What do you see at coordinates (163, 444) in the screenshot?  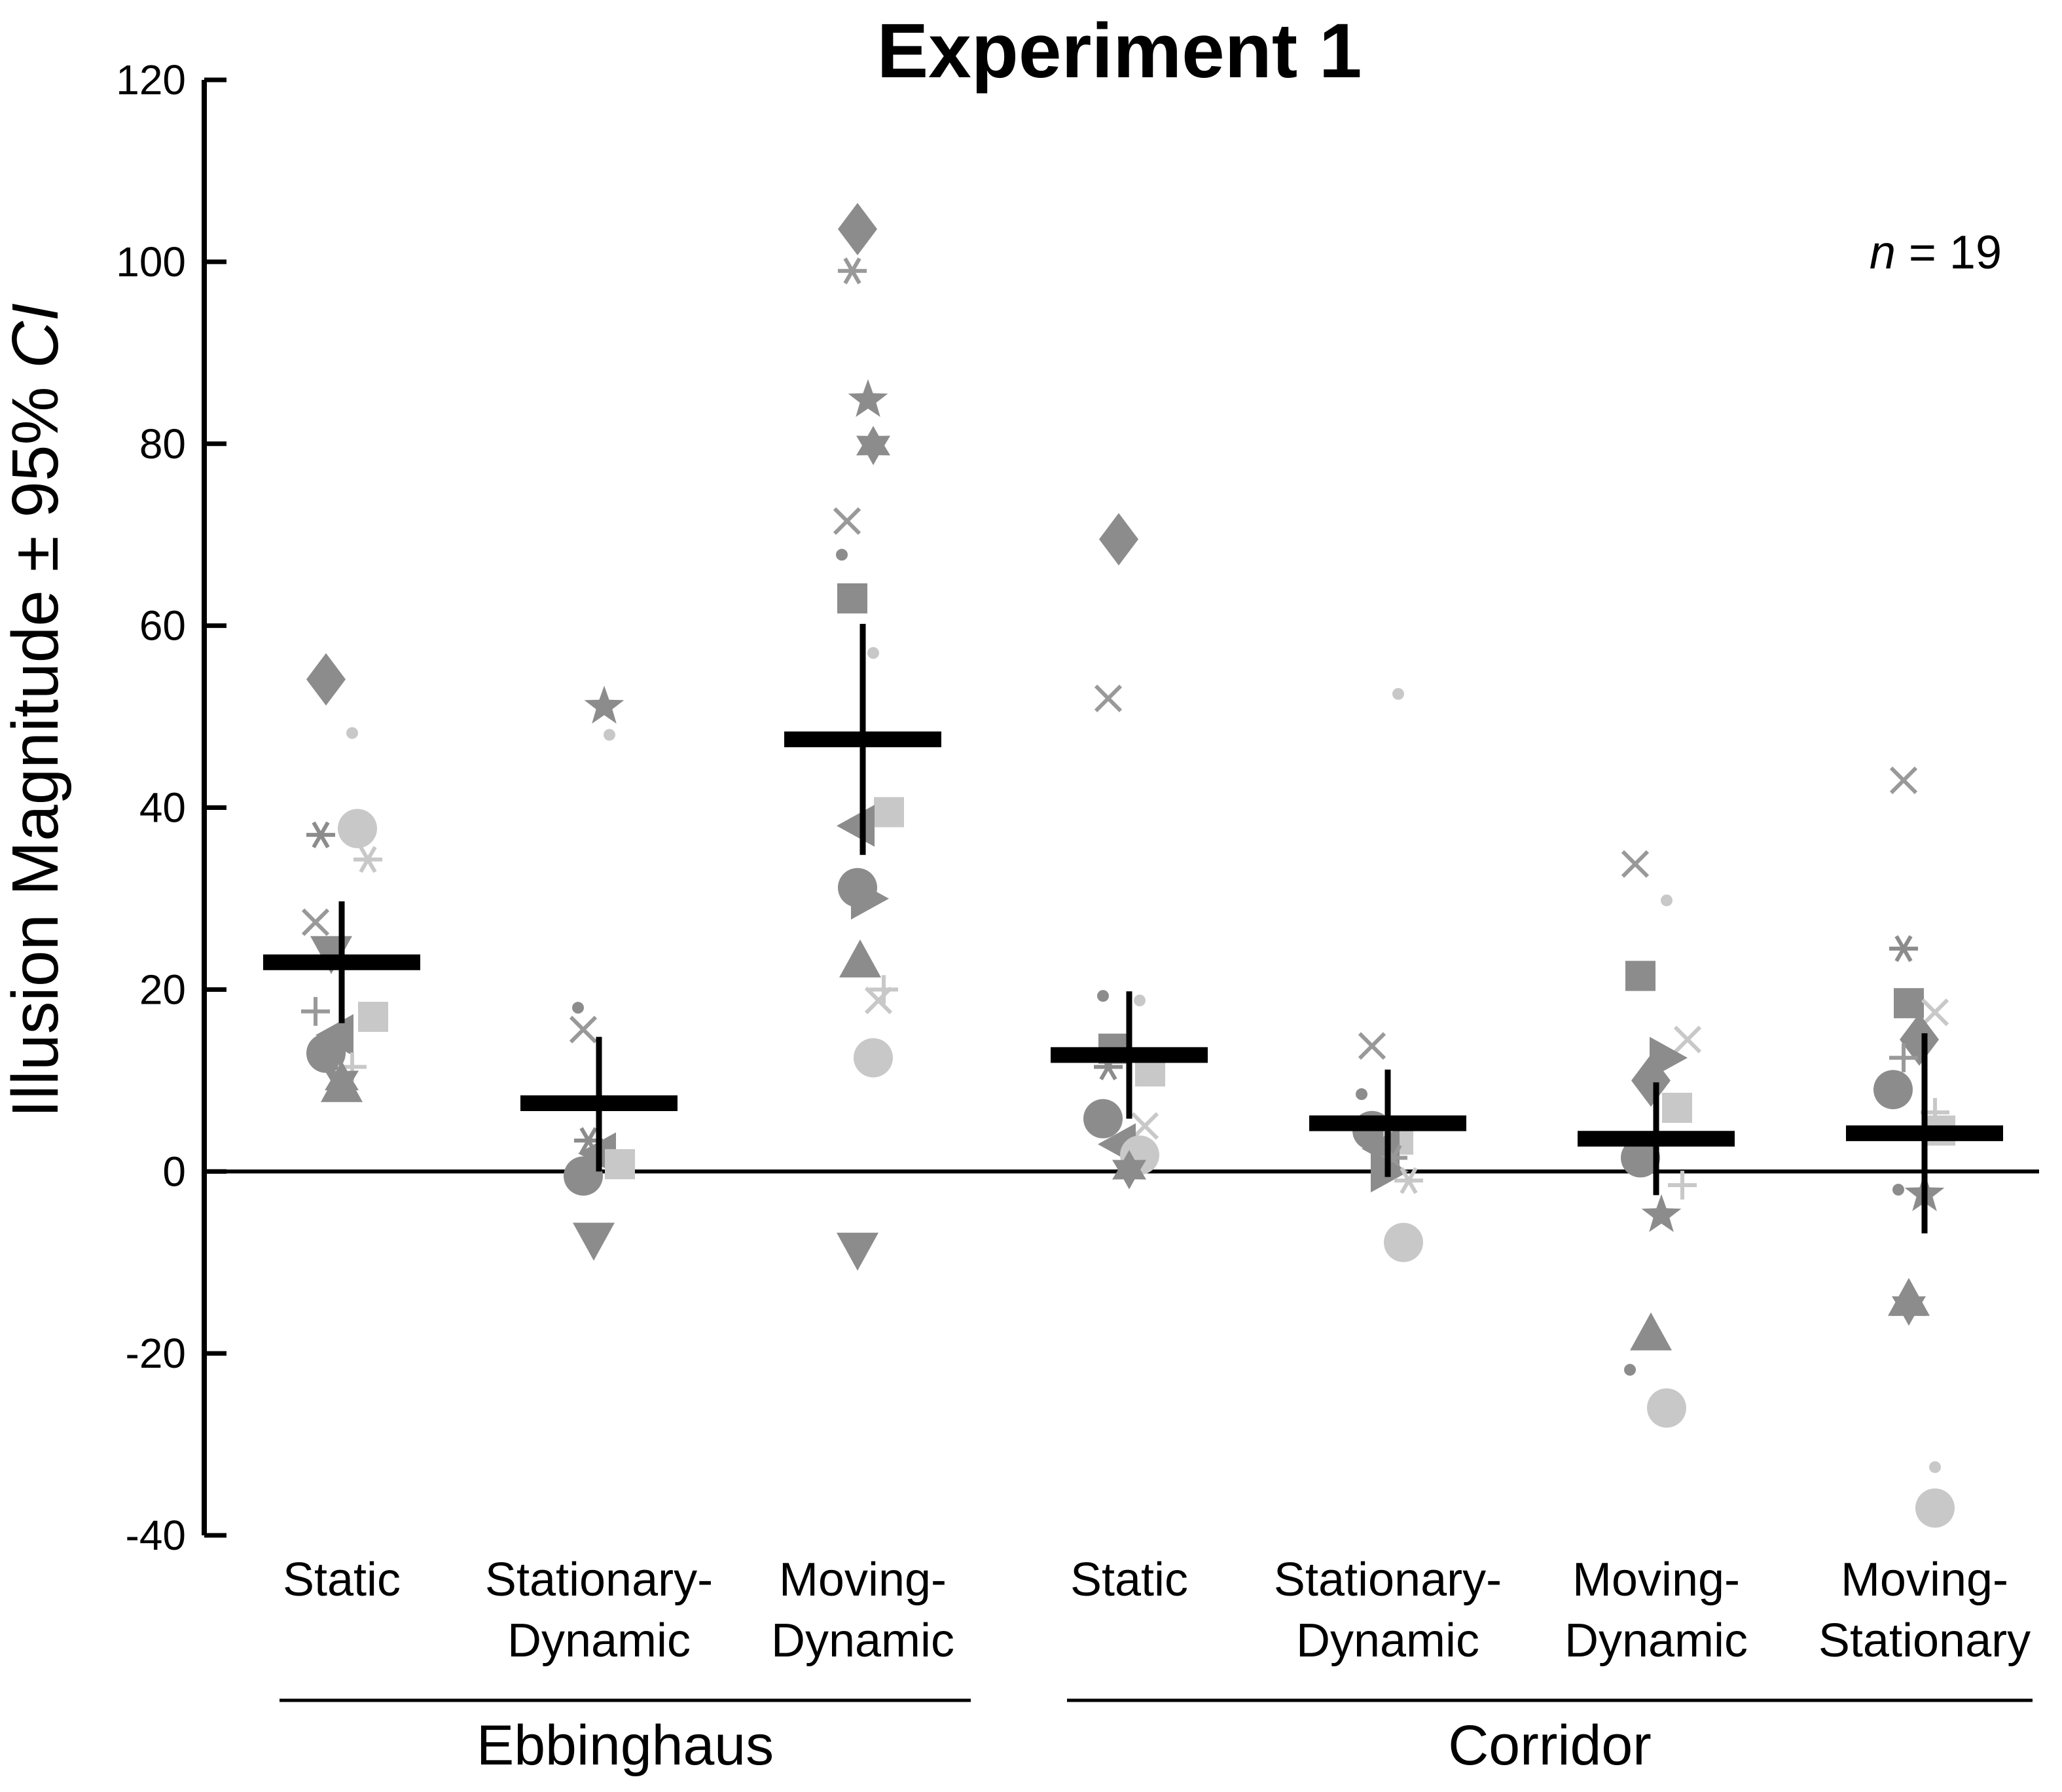 I see `y-tick-label: 80` at bounding box center [163, 444].